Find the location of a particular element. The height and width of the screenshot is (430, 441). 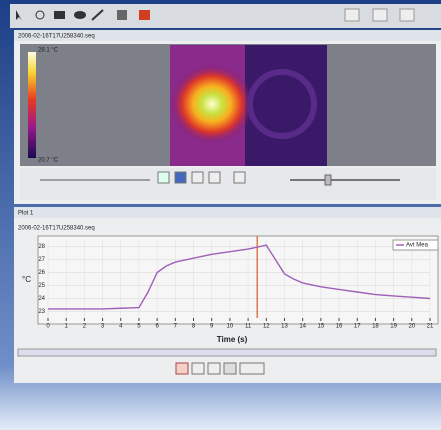

scale-max: 28.1 °C is located at coordinates (48, 51).